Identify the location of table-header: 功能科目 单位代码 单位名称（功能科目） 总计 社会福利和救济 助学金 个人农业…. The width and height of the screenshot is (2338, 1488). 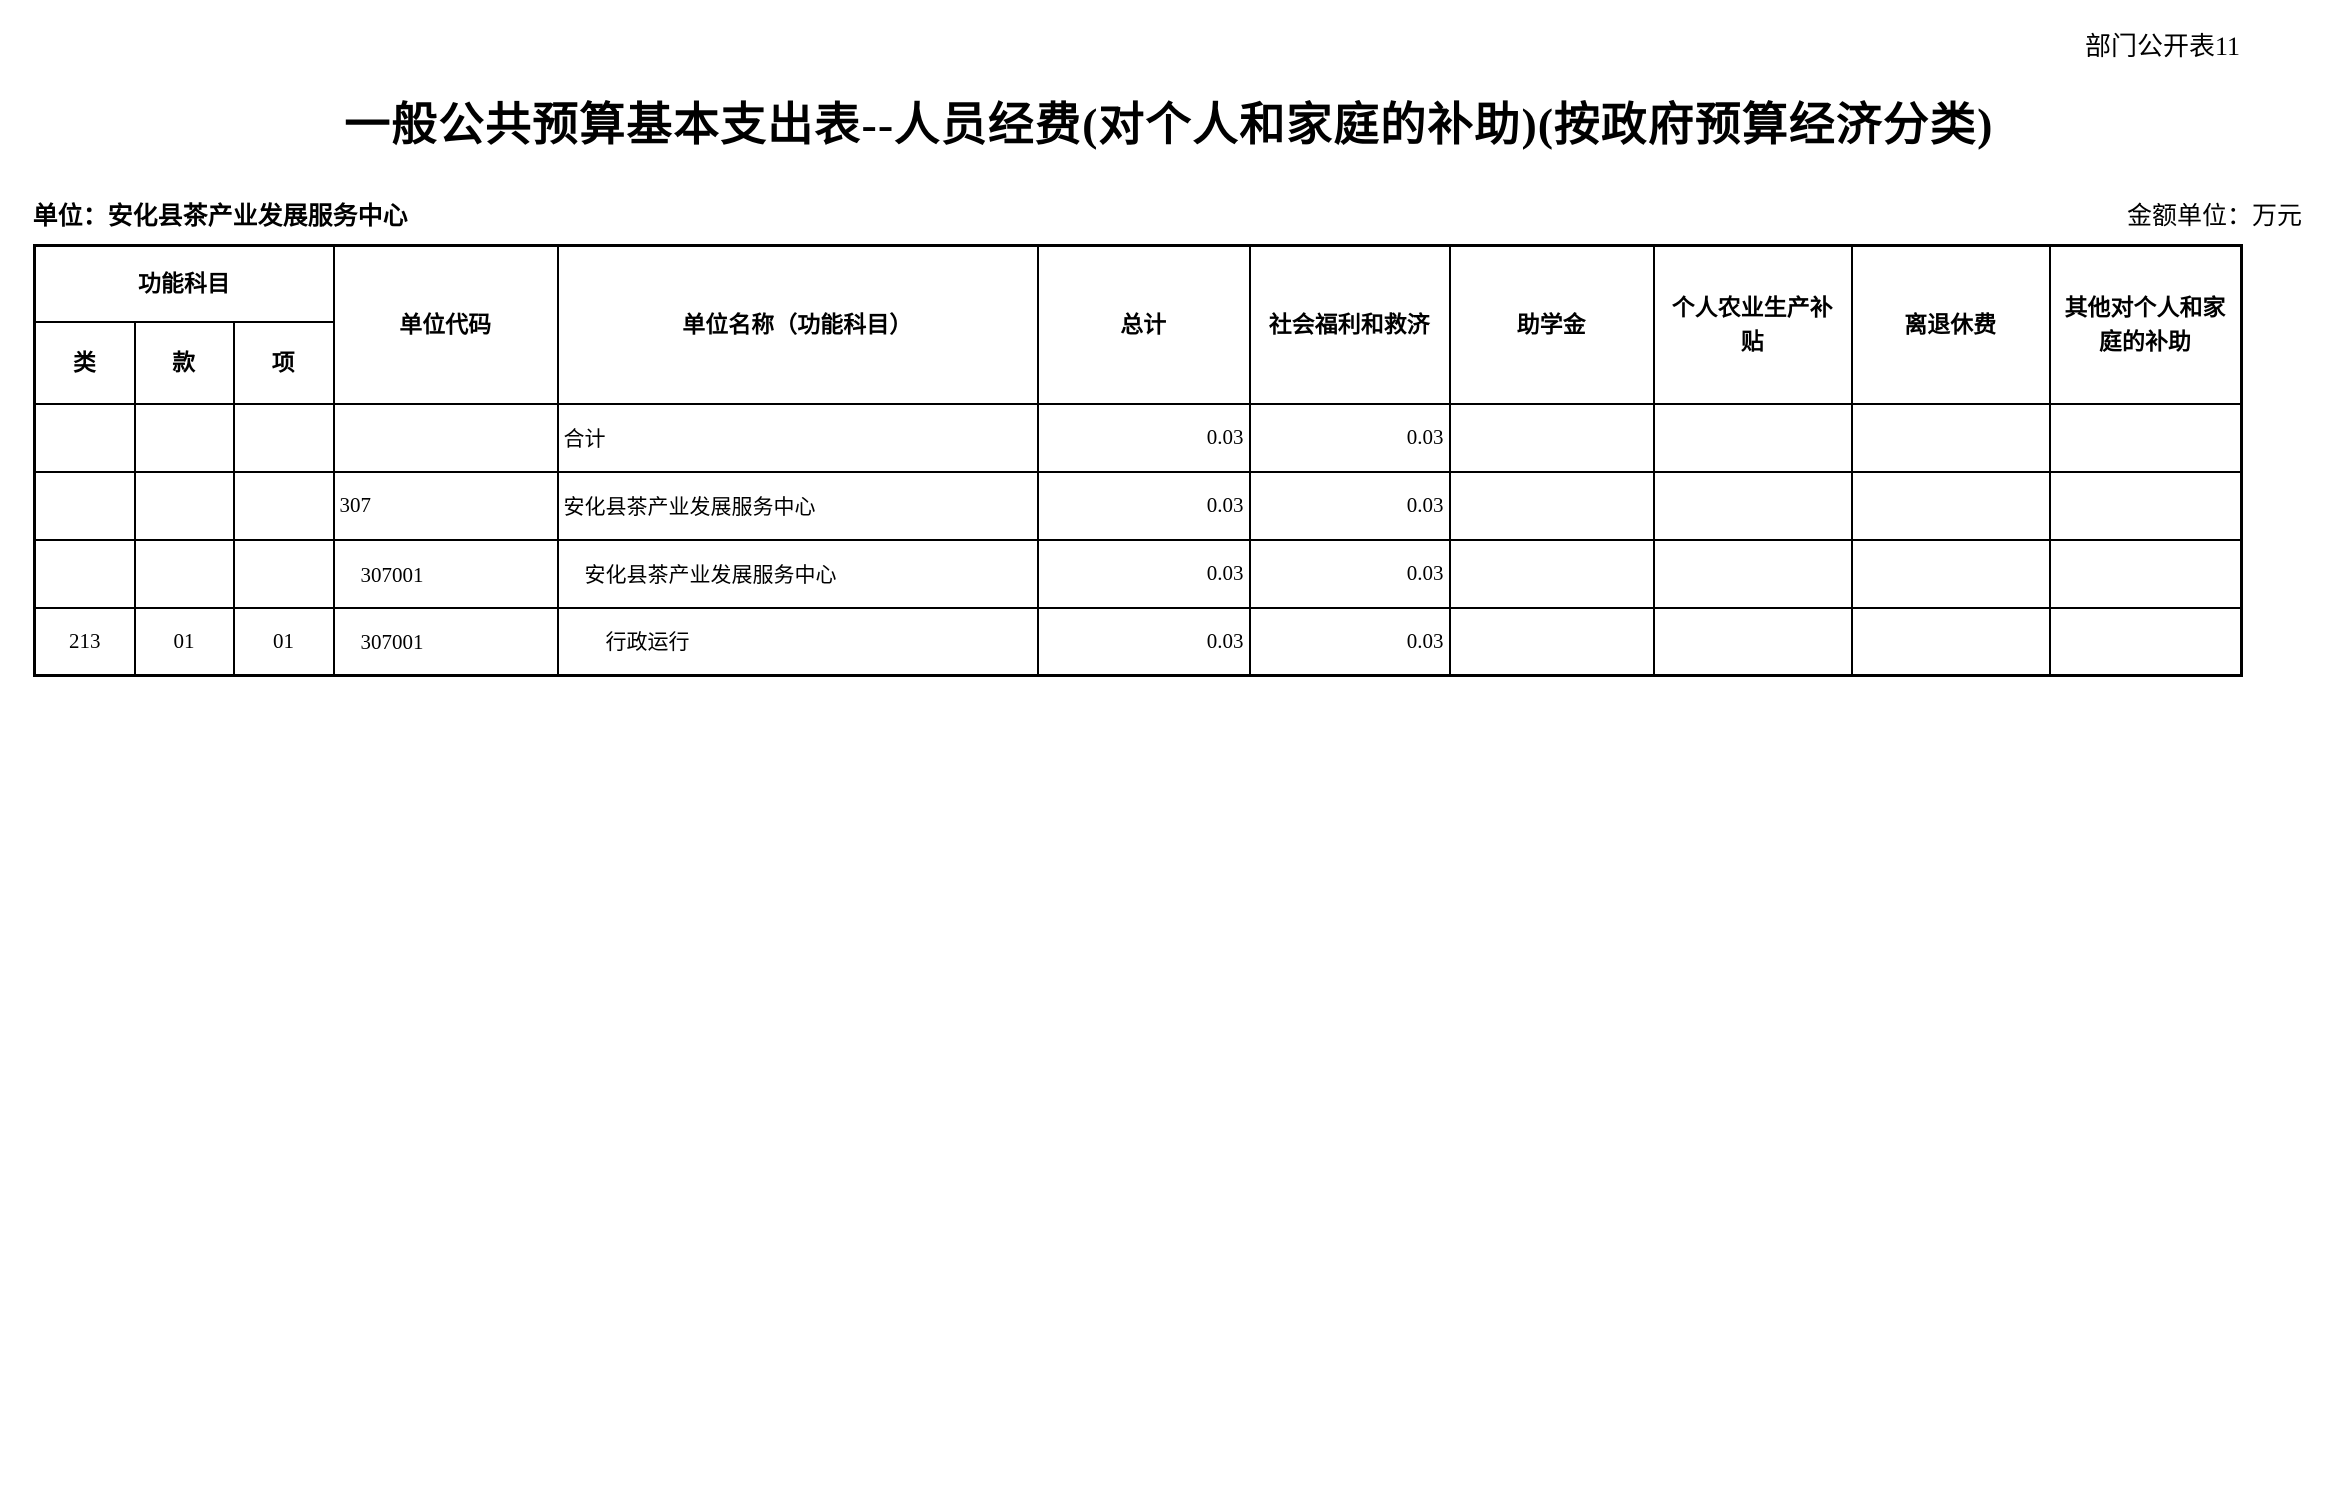
(1138, 324).